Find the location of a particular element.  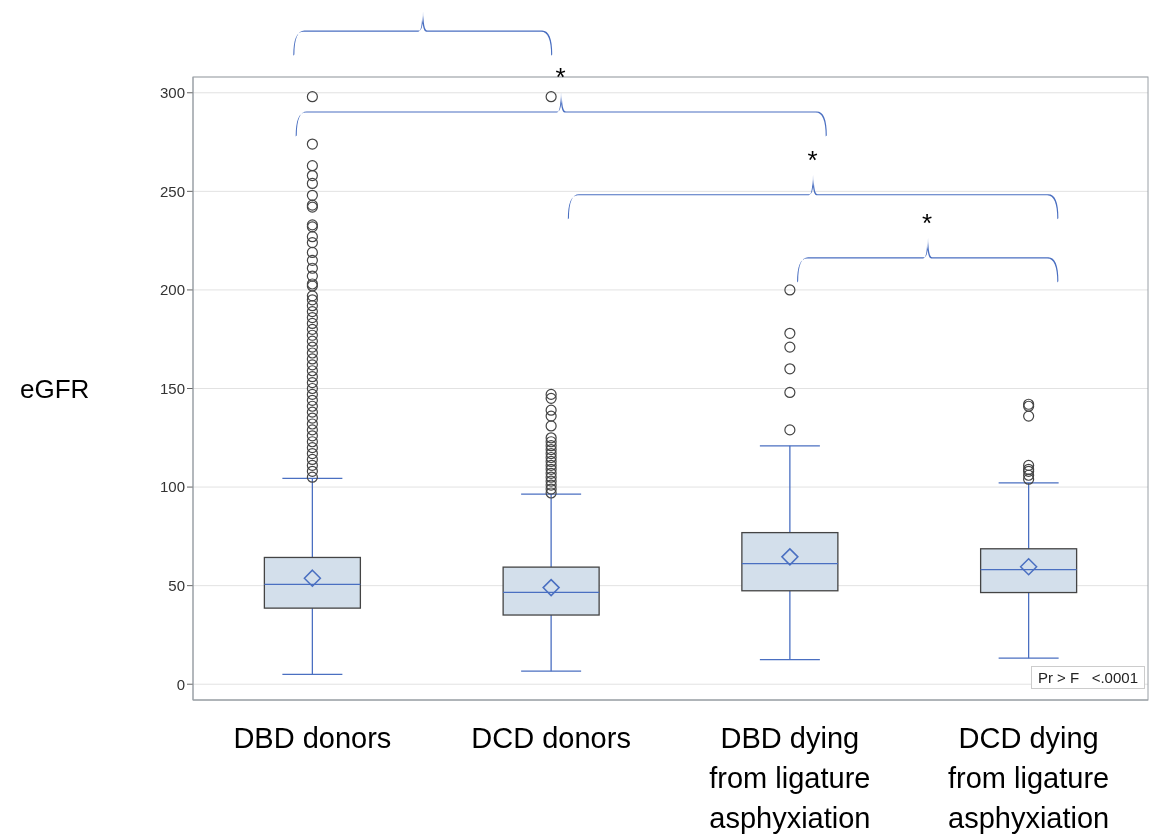

x-tick-label: DBD donors is located at coordinates (312, 738).